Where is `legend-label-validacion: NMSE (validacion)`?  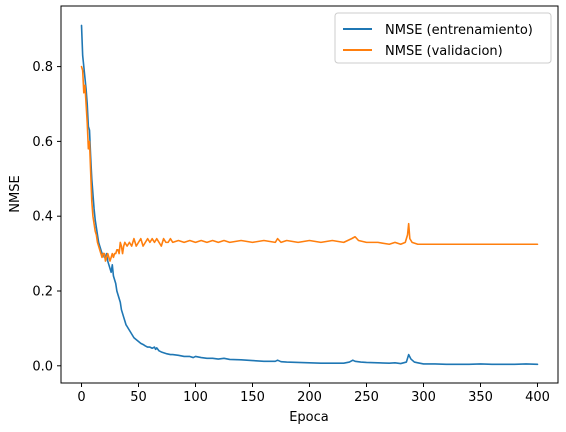
legend-label-validacion: NMSE (validacion) is located at coordinates (444, 51).